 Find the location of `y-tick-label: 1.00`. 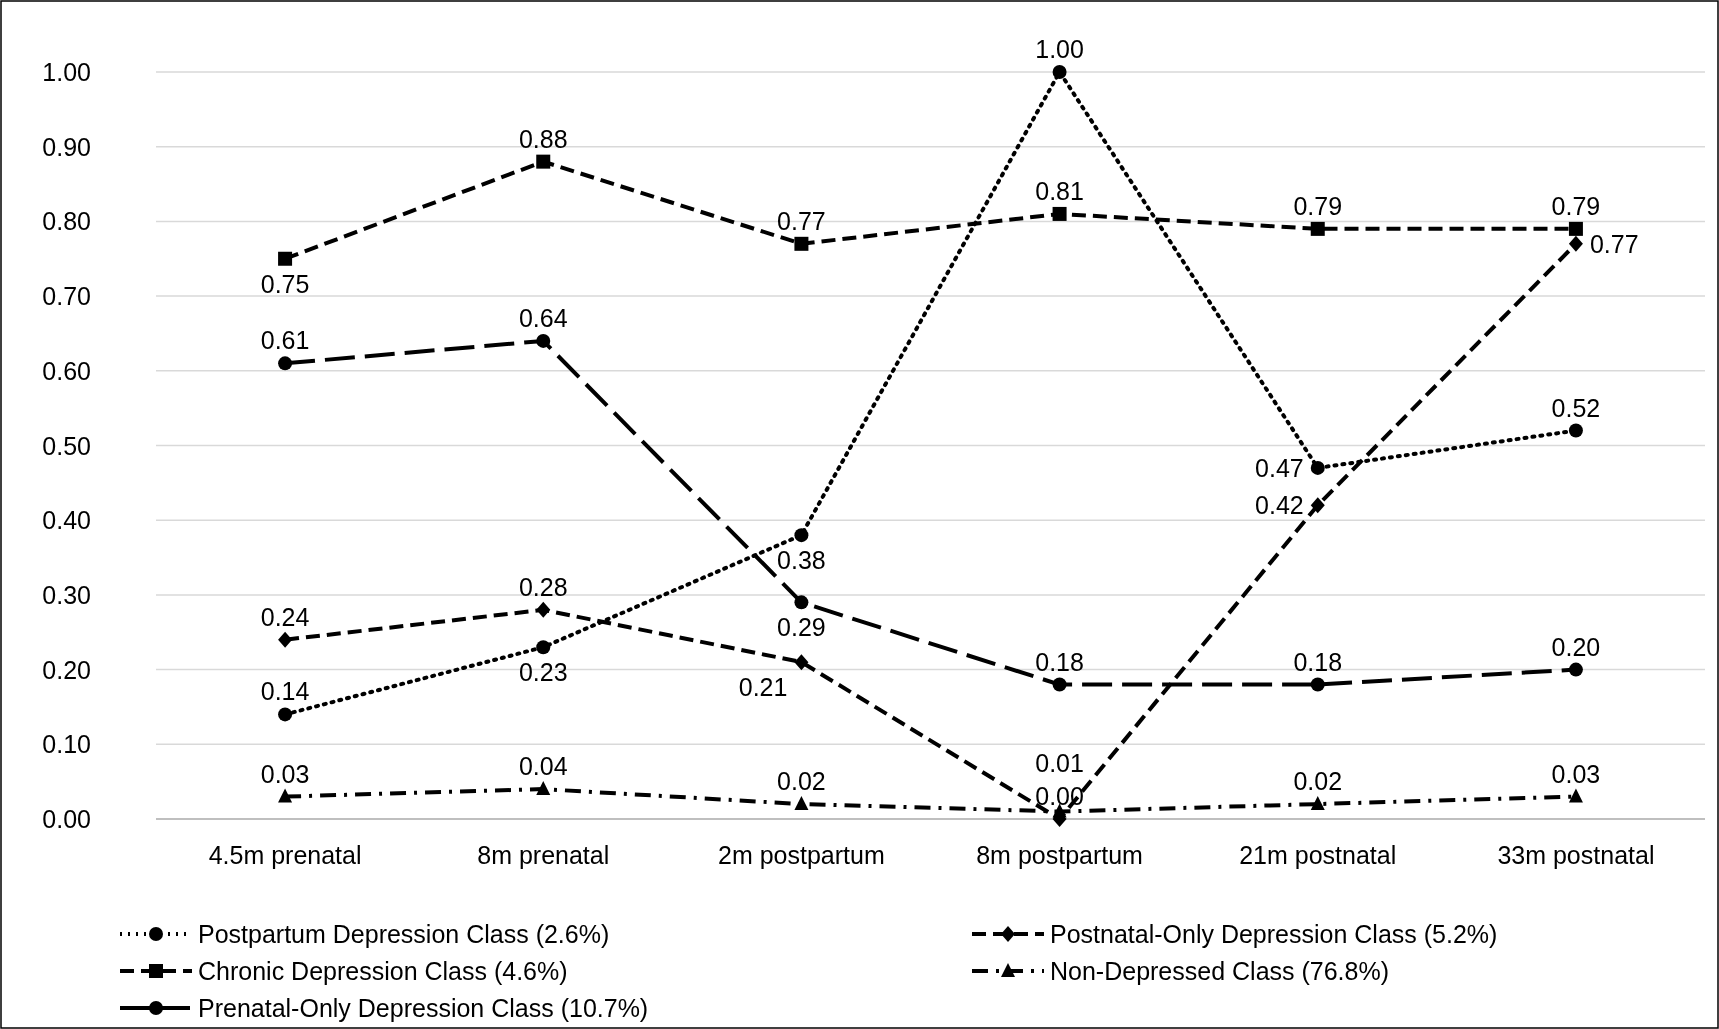

y-tick-label: 1.00 is located at coordinates (66, 72).